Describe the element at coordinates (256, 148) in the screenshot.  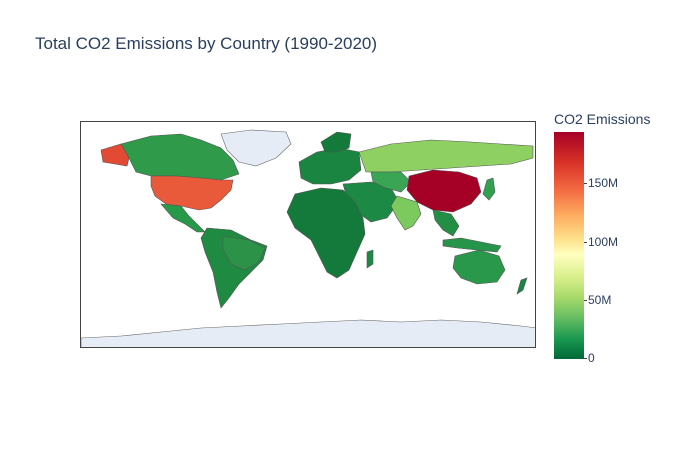
I see `region-greenland` at that location.